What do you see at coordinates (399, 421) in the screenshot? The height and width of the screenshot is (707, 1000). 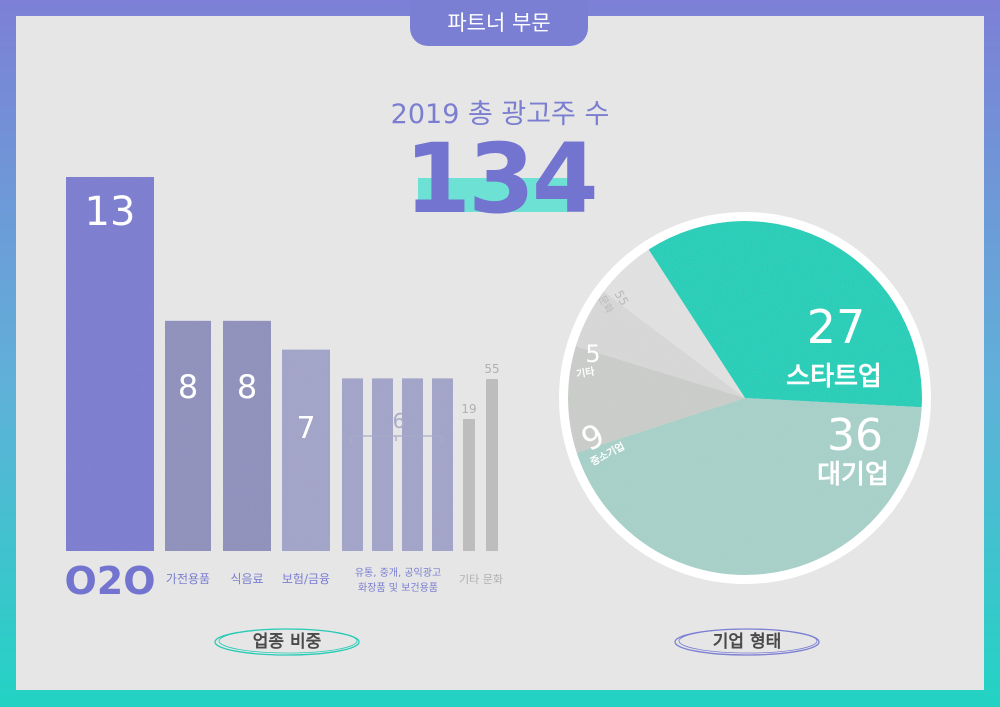 I see `bar-value-retail-group: 6` at bounding box center [399, 421].